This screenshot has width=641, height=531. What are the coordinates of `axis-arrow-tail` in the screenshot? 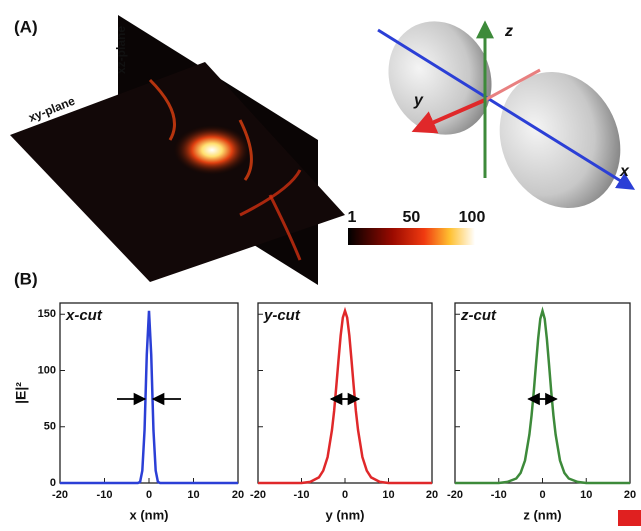 It's located at (512, 85).